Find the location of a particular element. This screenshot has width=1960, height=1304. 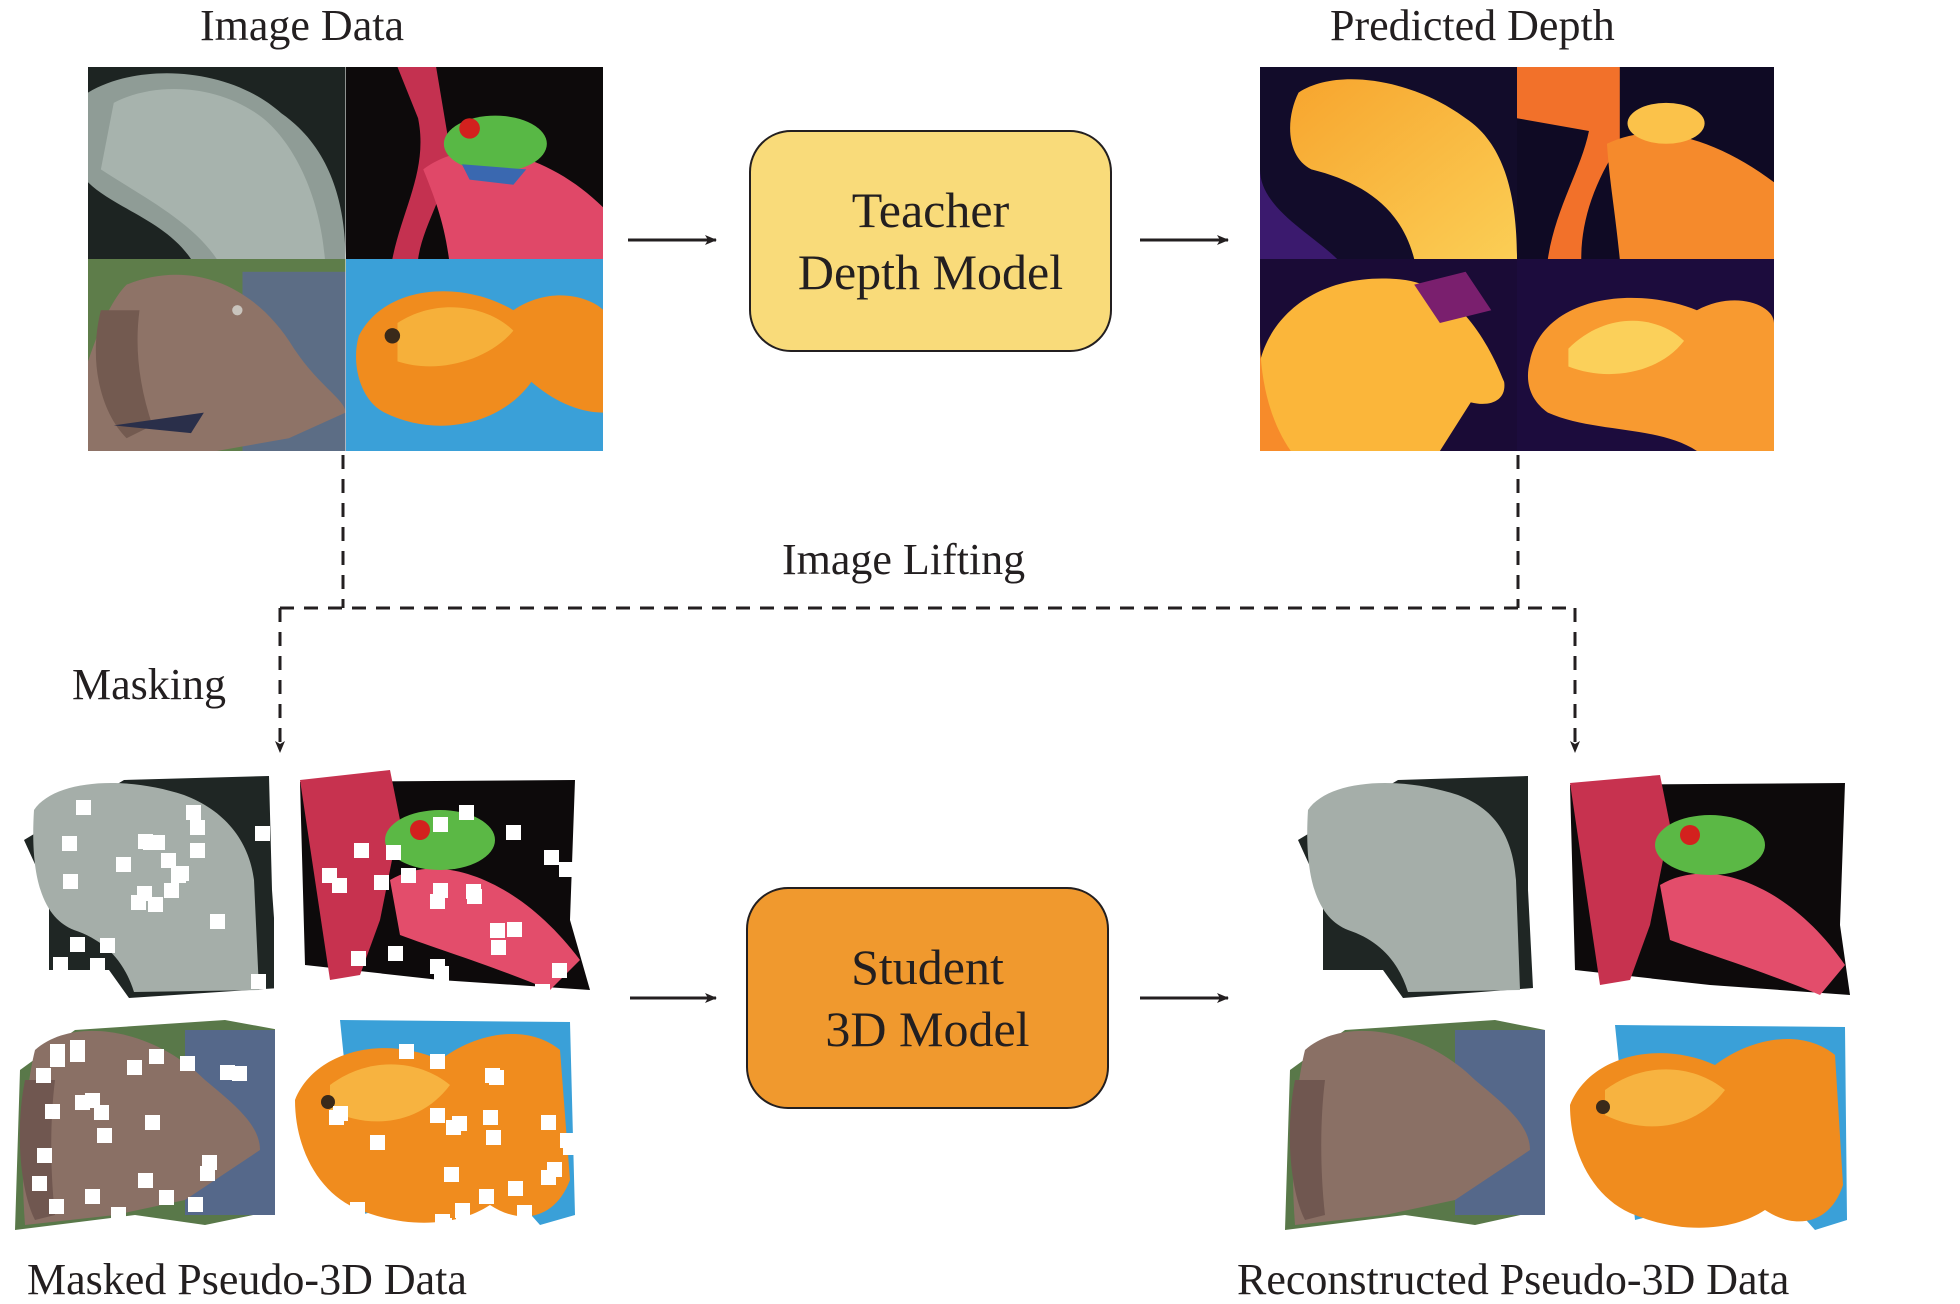

image-lifting-label: Image Lifting is located at coordinates (904, 559).